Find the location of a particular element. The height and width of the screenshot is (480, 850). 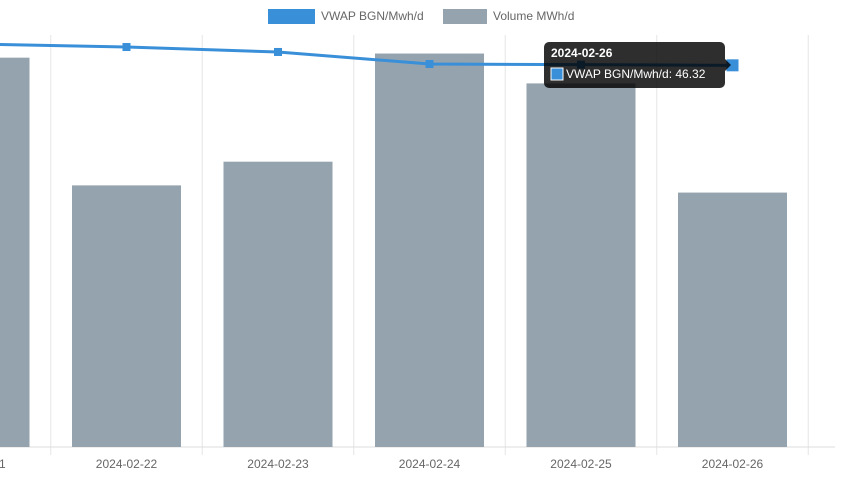

legend-label: Volume MWh/d is located at coordinates (533, 16).